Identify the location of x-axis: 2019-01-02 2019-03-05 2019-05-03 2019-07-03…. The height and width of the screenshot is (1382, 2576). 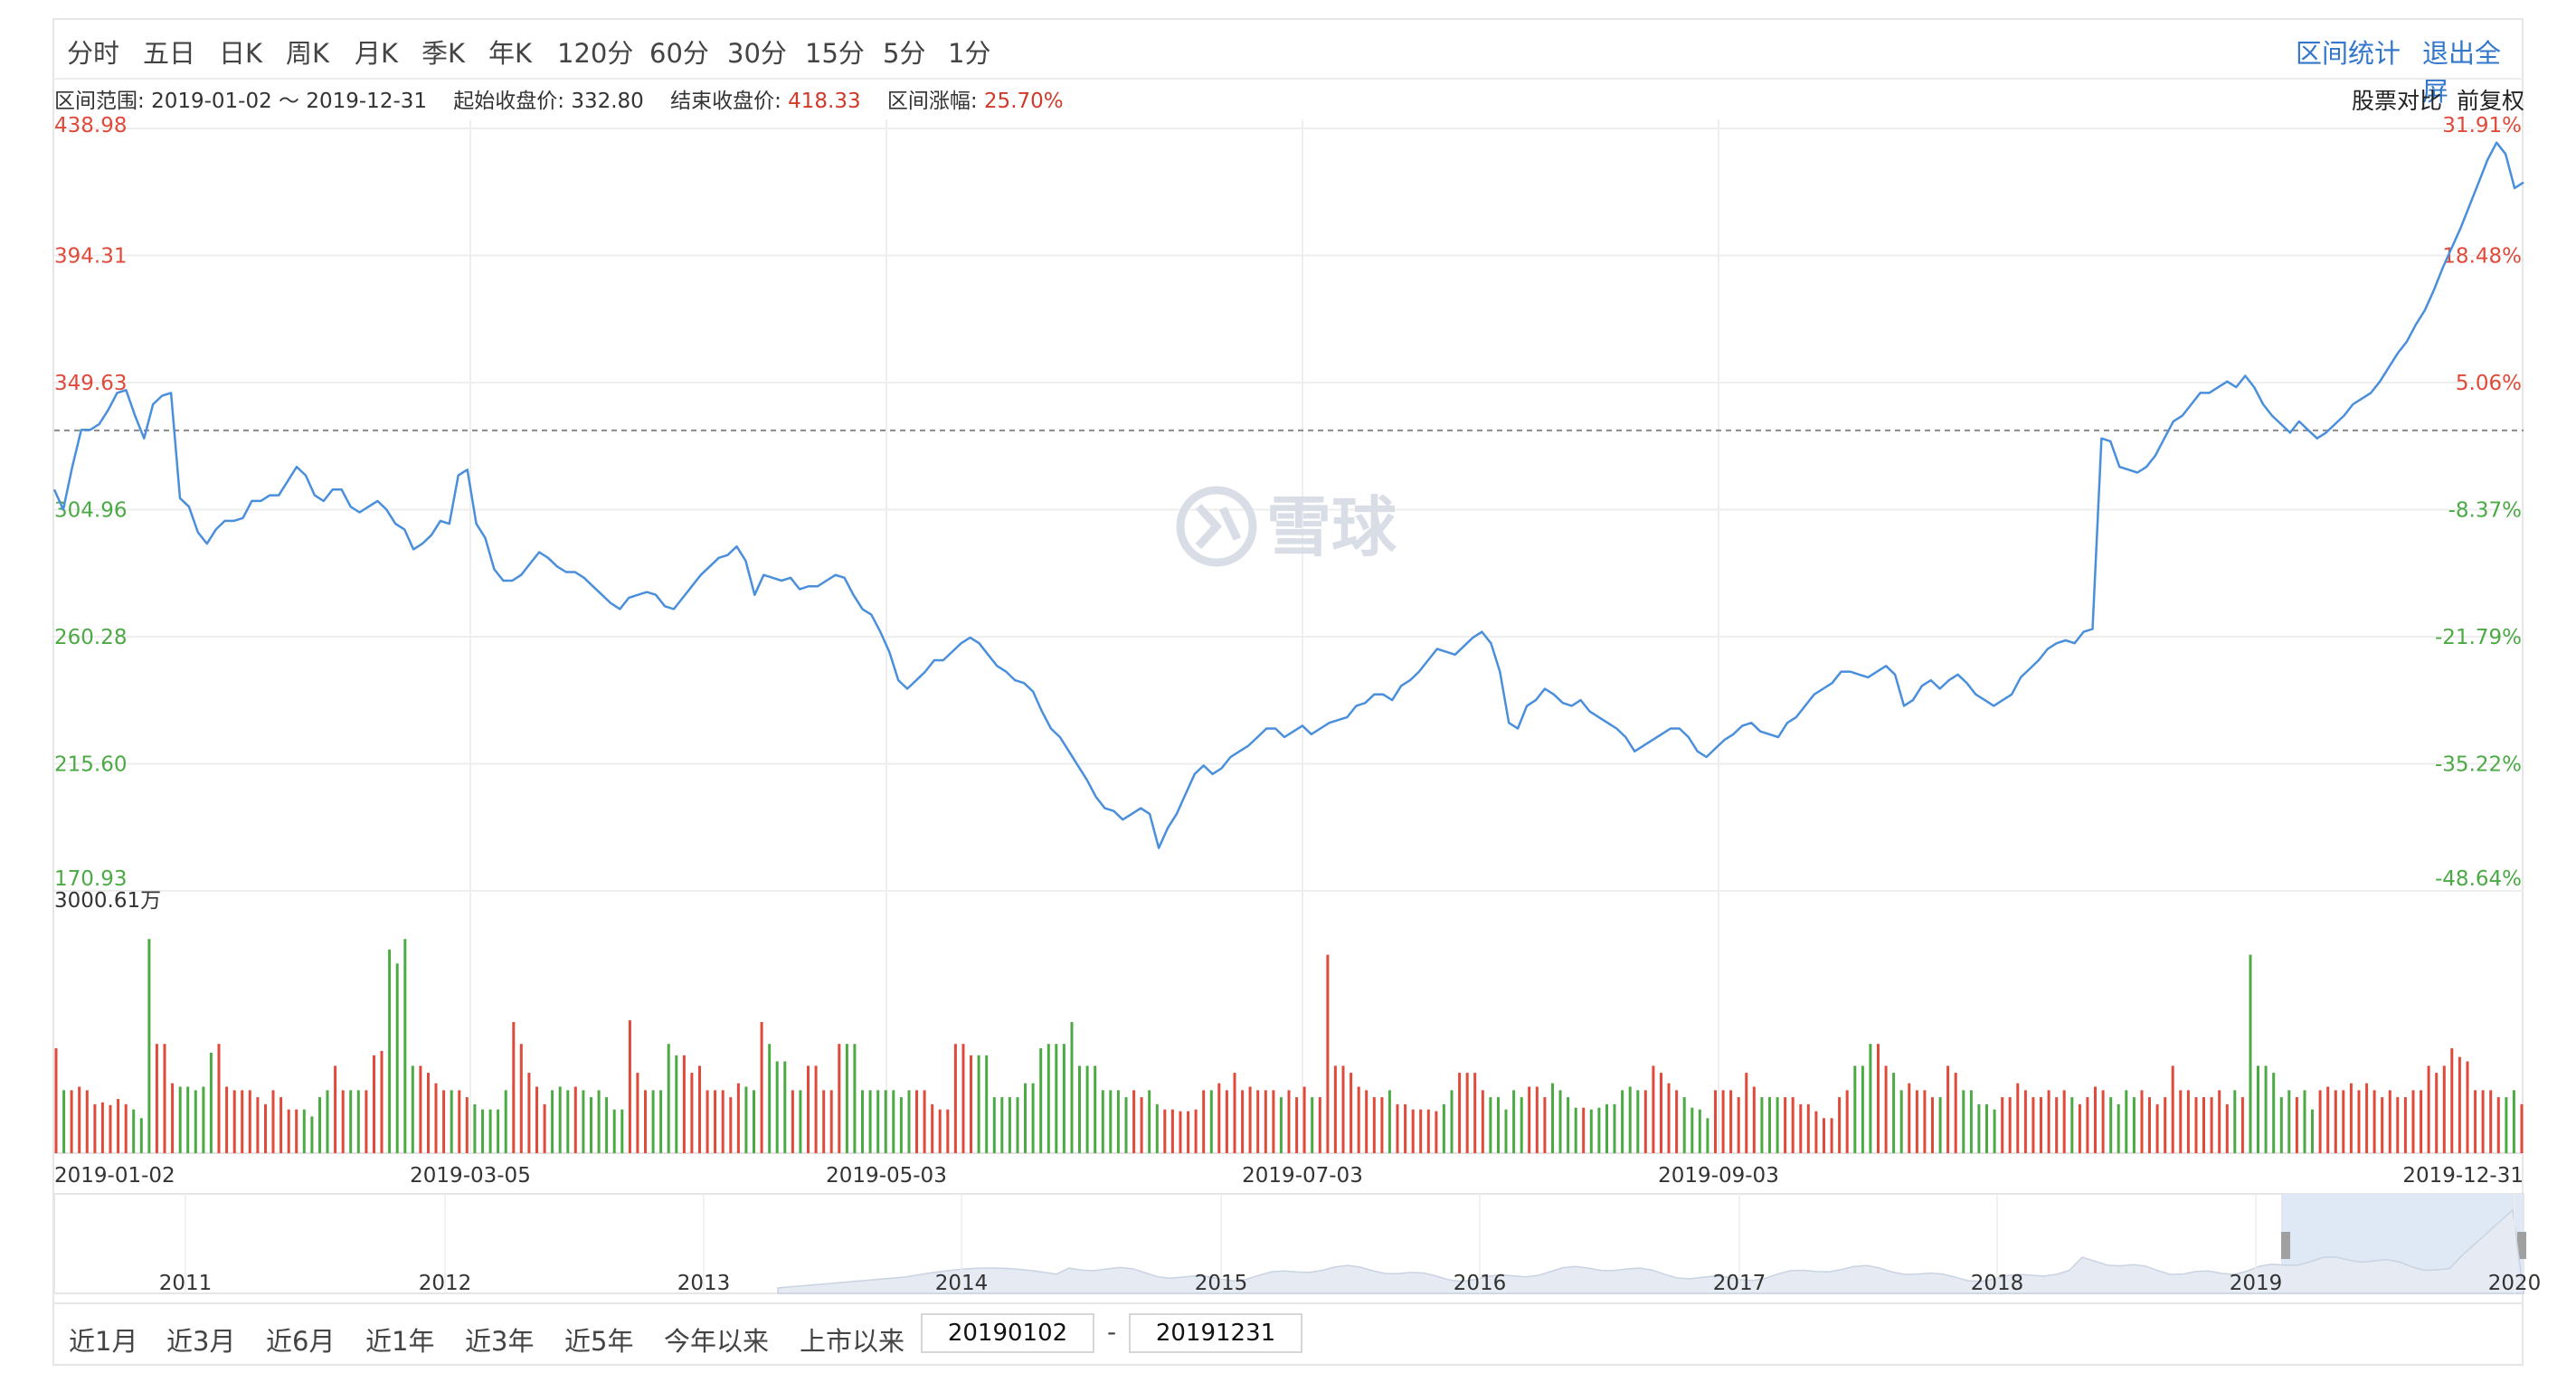
(1289, 1176).